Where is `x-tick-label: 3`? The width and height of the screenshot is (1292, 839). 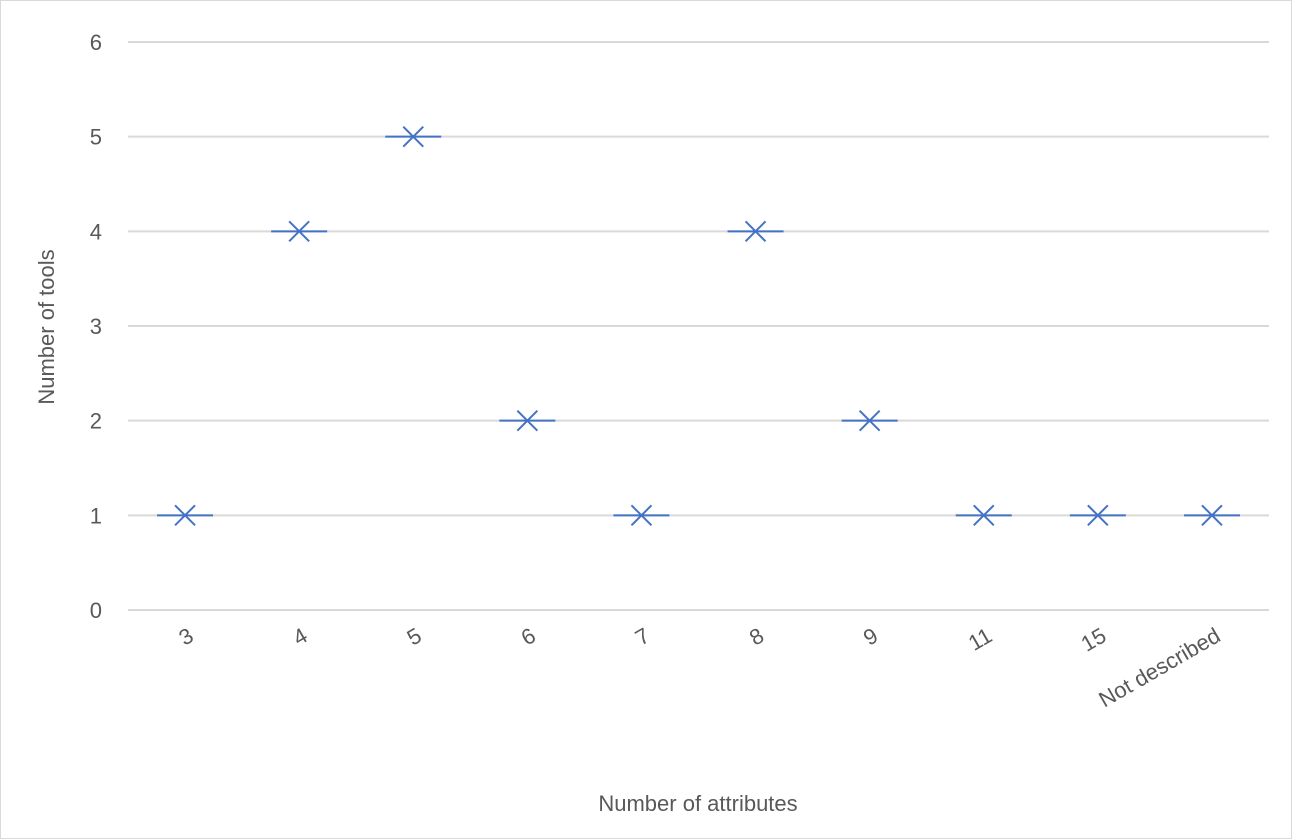
x-tick-label: 3 is located at coordinates (185, 637).